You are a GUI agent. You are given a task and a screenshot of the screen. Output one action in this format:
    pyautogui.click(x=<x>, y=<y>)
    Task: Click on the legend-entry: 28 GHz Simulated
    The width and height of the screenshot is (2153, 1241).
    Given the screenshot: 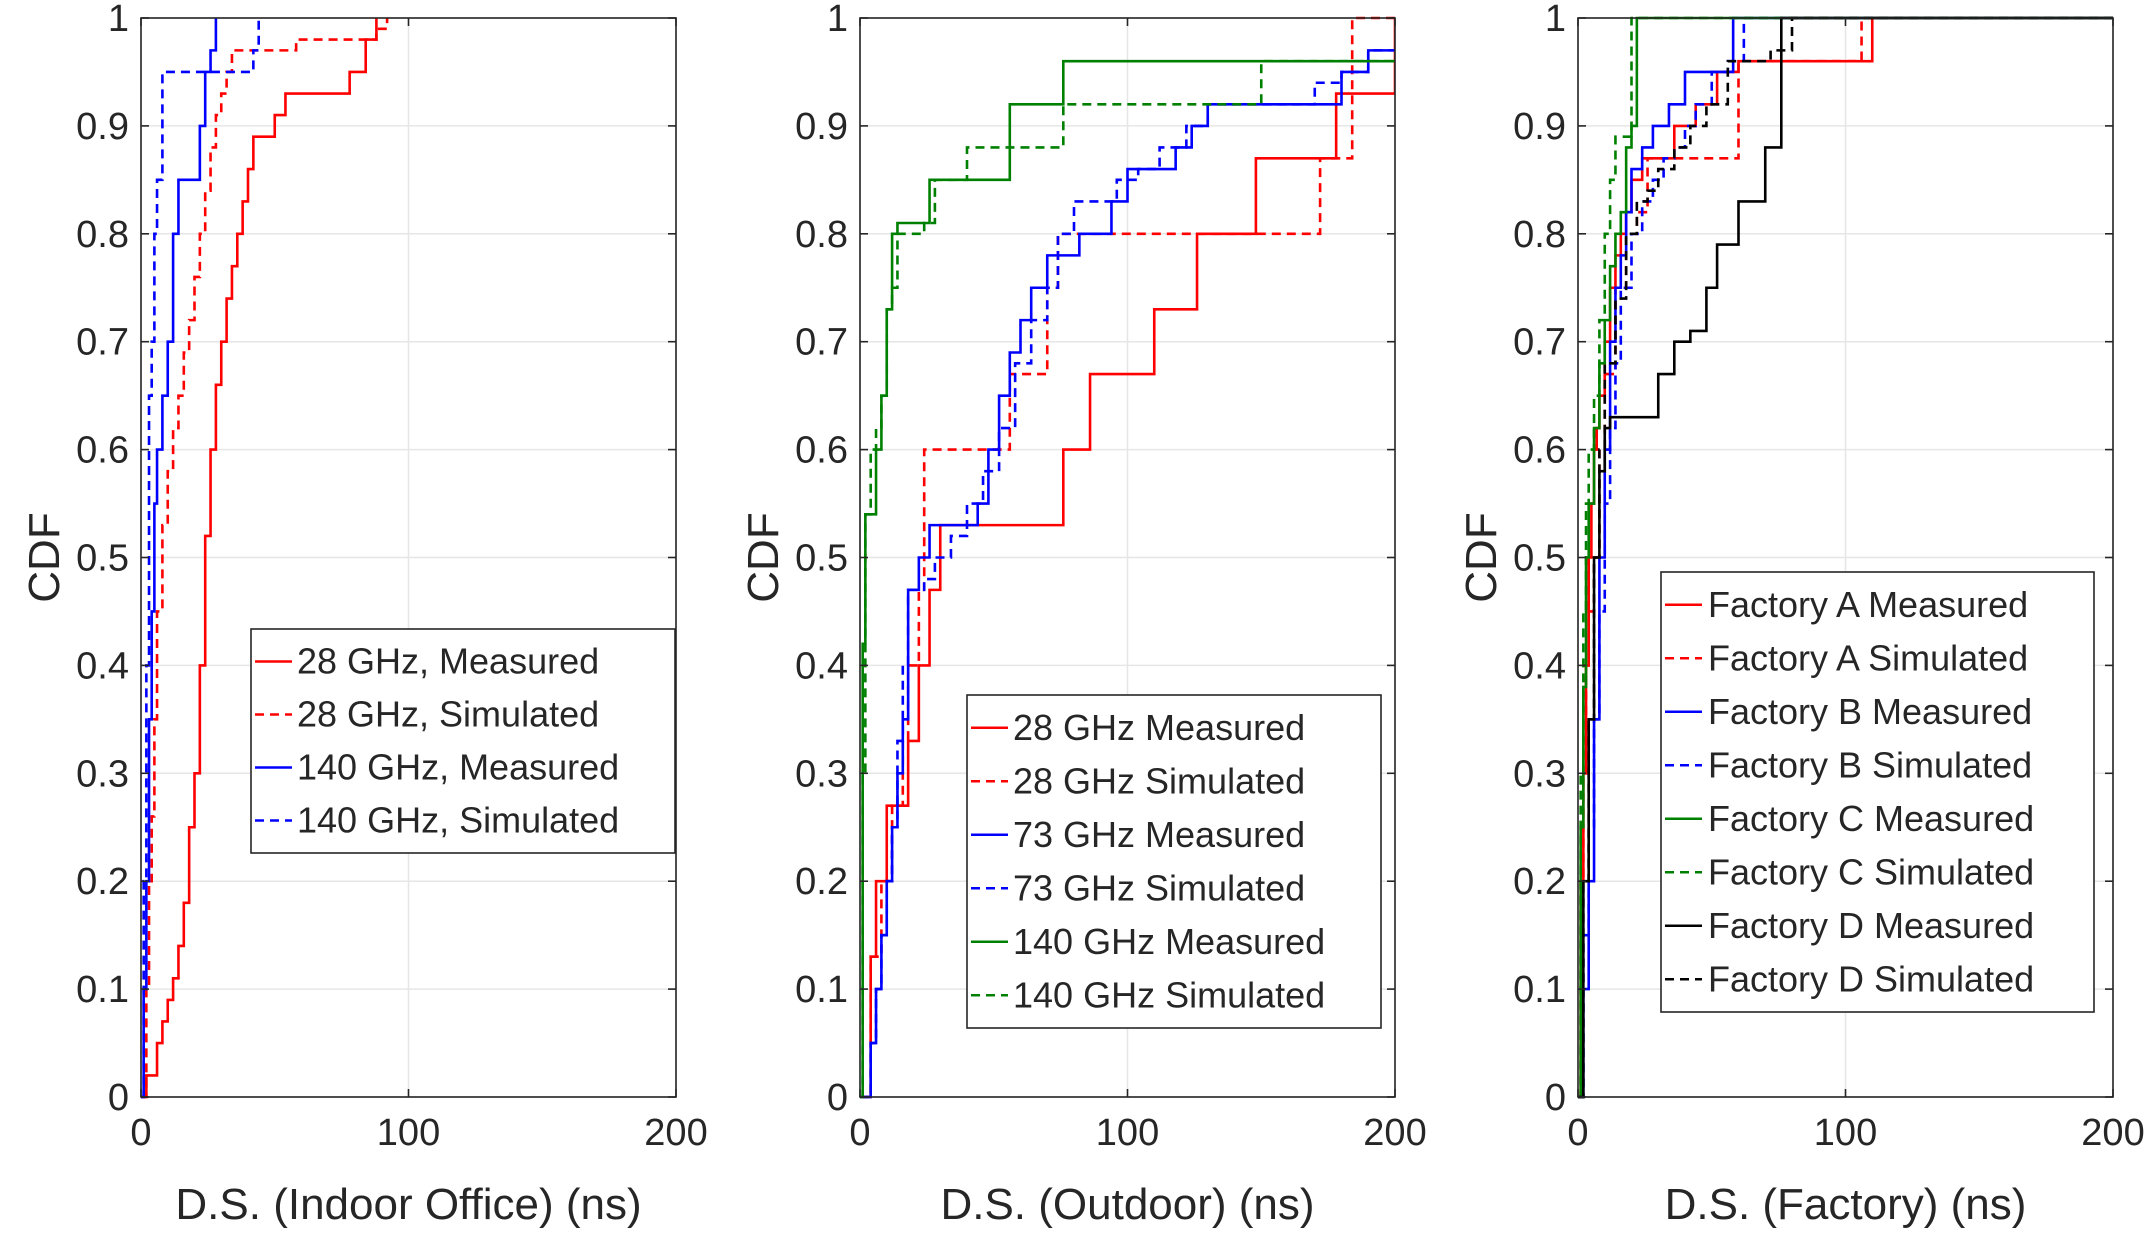 What is the action you would take?
    pyautogui.click(x=1159, y=780)
    